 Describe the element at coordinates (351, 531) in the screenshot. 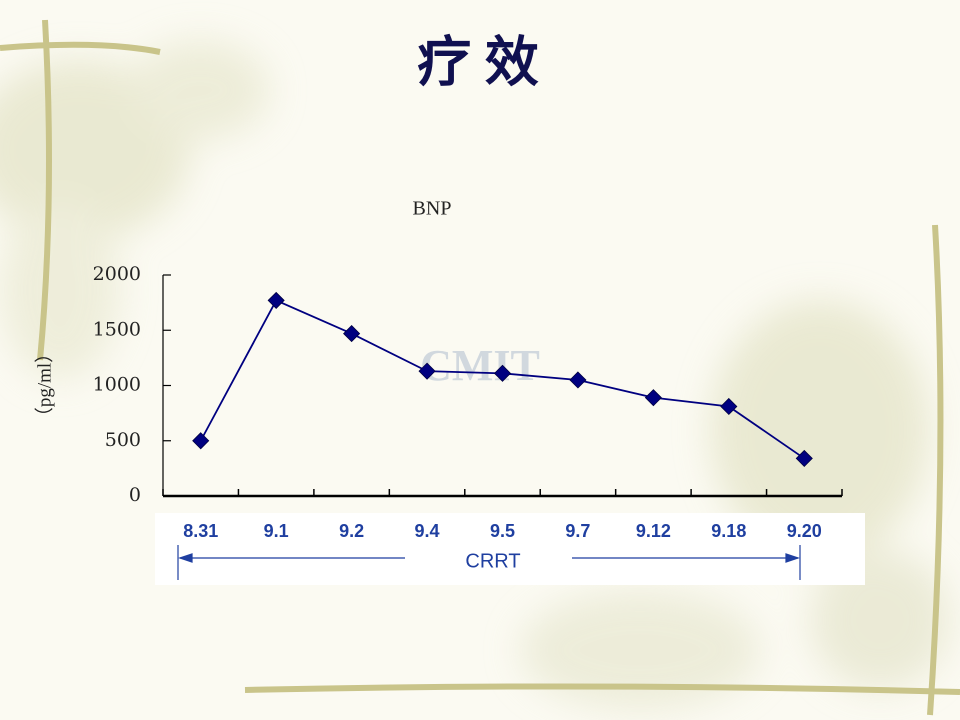

I see `x-tick-label: 9.2` at that location.